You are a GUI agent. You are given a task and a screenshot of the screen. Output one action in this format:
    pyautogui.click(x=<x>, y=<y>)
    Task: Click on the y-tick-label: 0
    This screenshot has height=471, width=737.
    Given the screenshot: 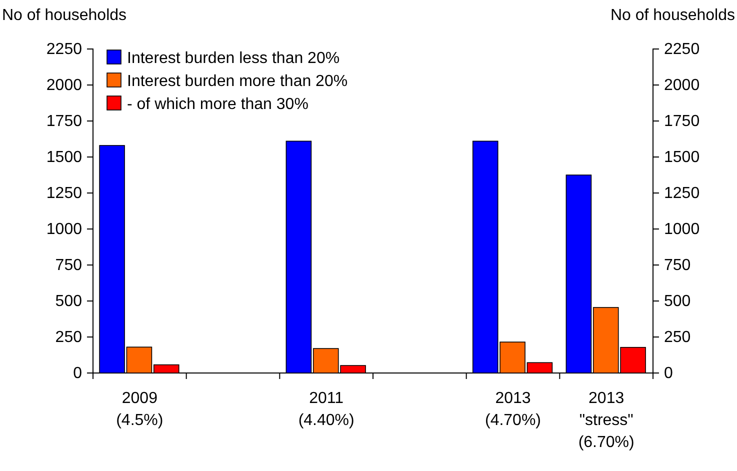 What is the action you would take?
    pyautogui.click(x=77, y=373)
    